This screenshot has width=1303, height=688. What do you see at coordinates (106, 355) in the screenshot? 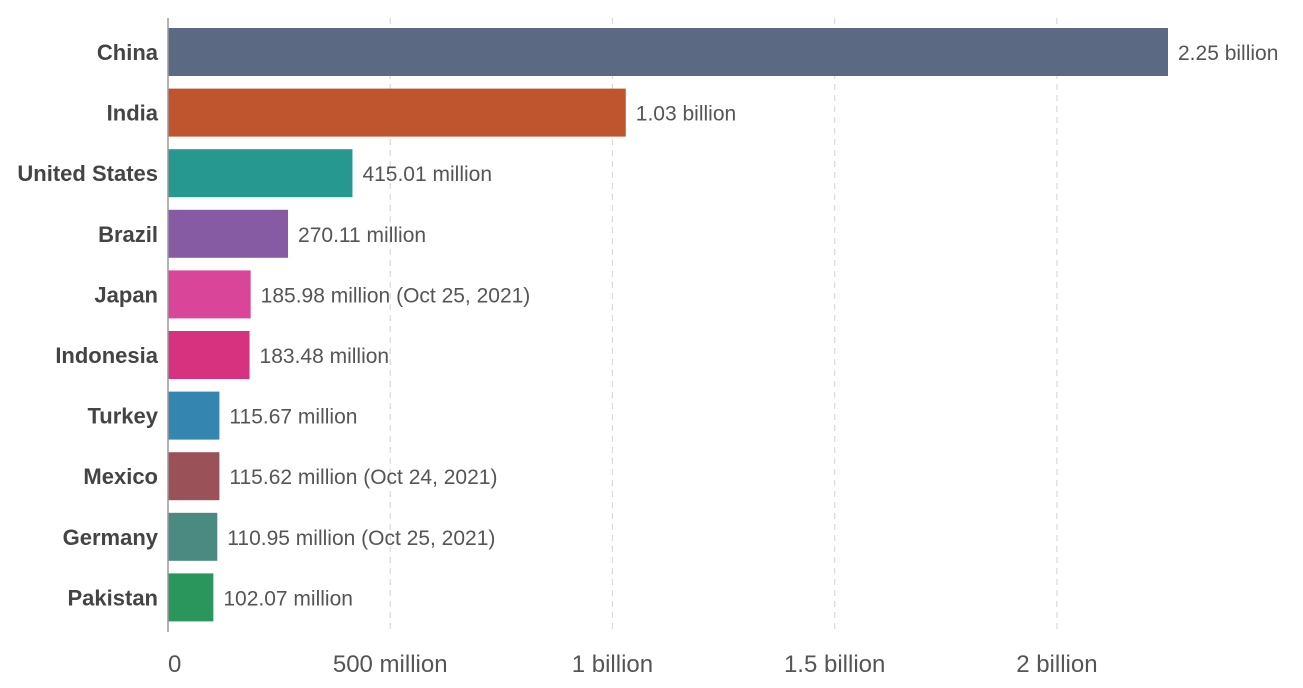
I see `country-label-indonesia: Indonesia` at bounding box center [106, 355].